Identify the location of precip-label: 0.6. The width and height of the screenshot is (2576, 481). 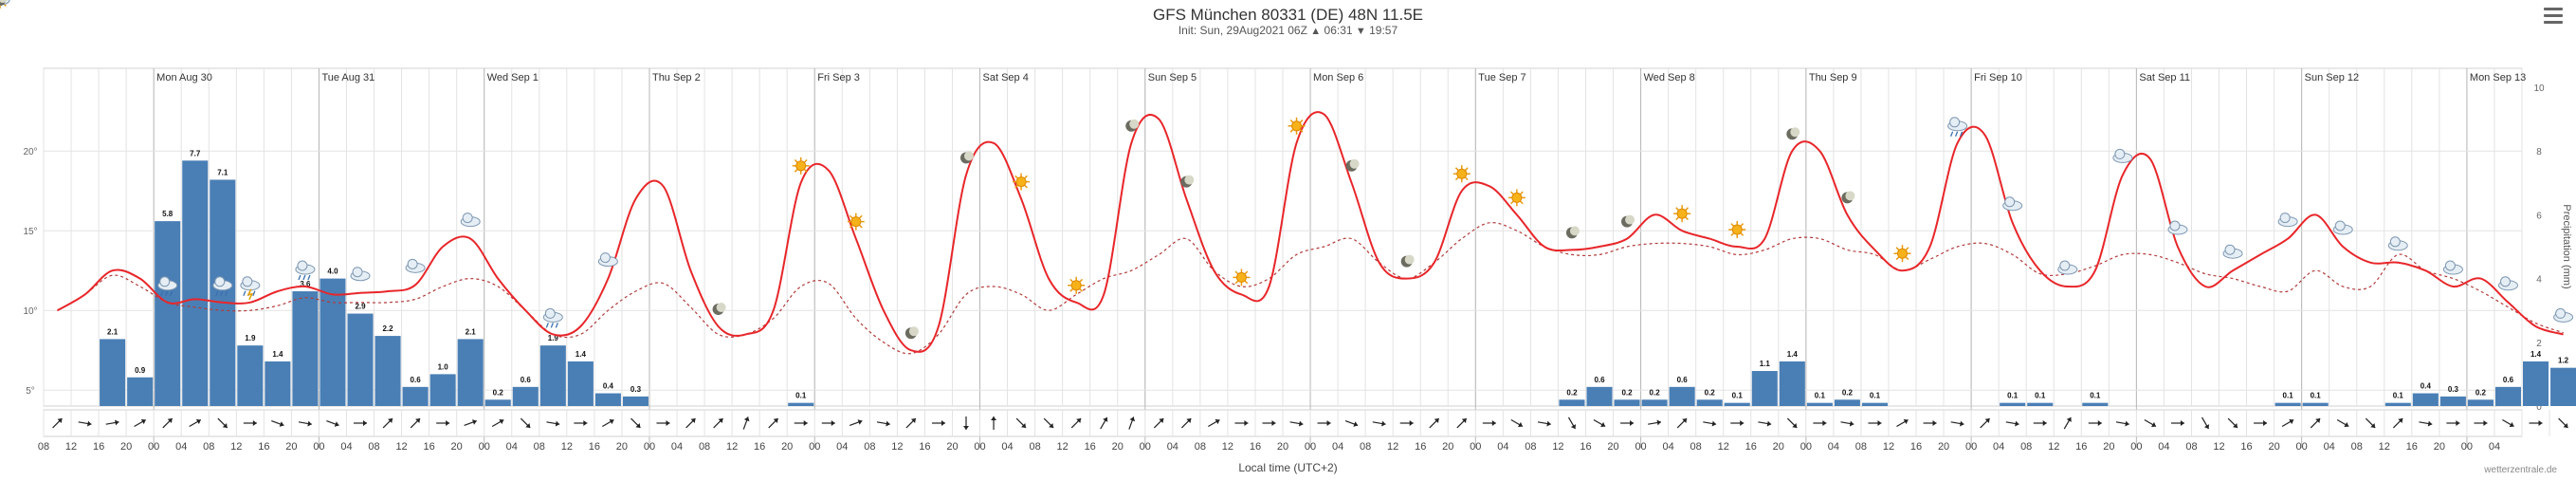
(1683, 380).